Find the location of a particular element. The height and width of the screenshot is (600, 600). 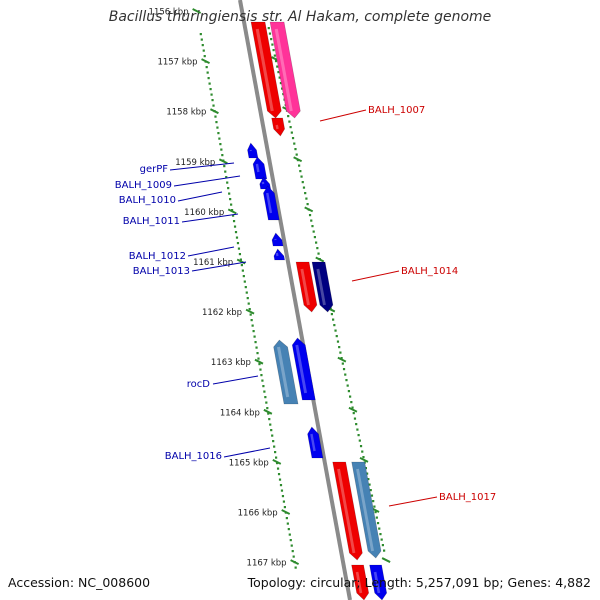

kbp-tick-label: 1157 kbp is located at coordinates (177, 63).